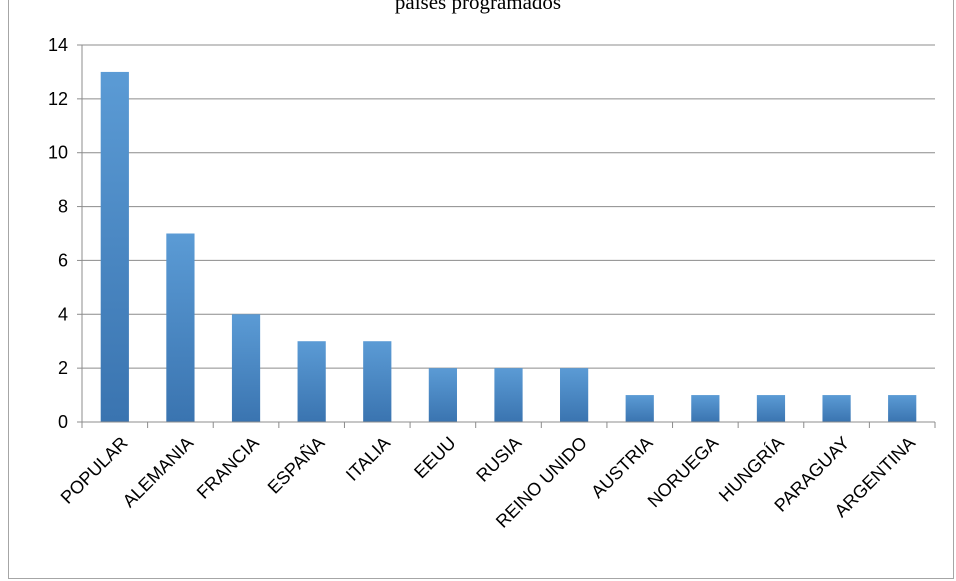 The height and width of the screenshot is (581, 956). Describe the element at coordinates (63, 207) in the screenshot. I see `y-tick-label: 8` at that location.